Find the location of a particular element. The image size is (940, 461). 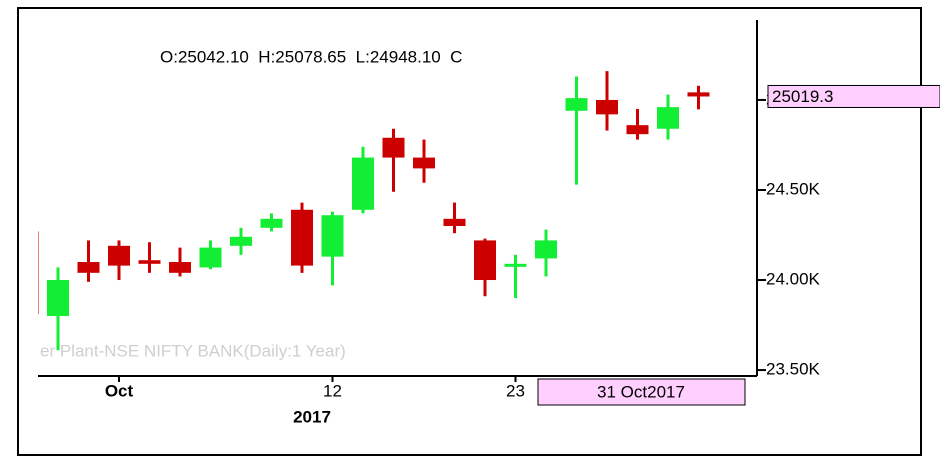

x-tick-label: 12 is located at coordinates (332, 390).